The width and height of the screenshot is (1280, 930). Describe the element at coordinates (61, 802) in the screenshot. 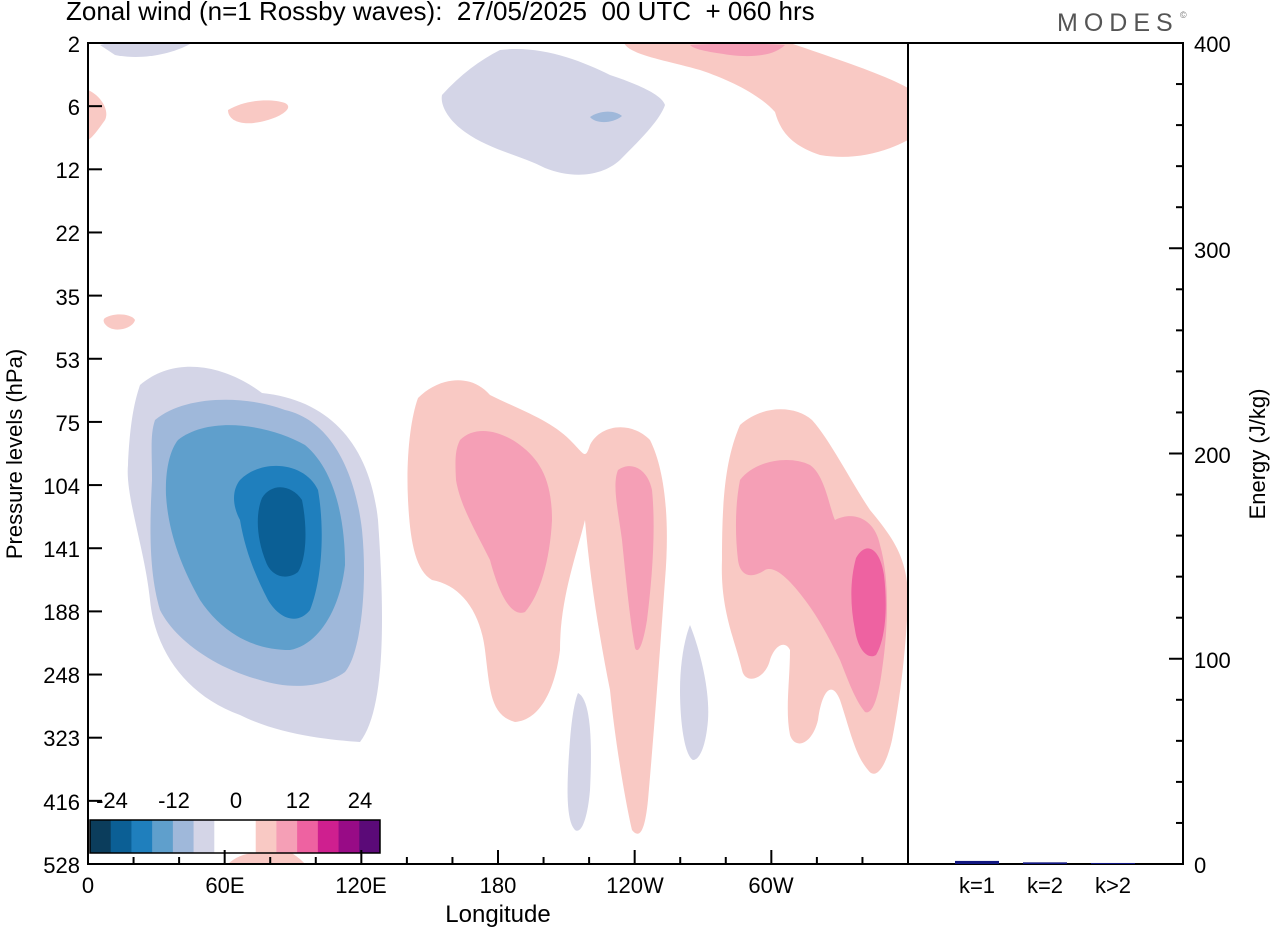

I see `pressure-tick-label: 416` at that location.